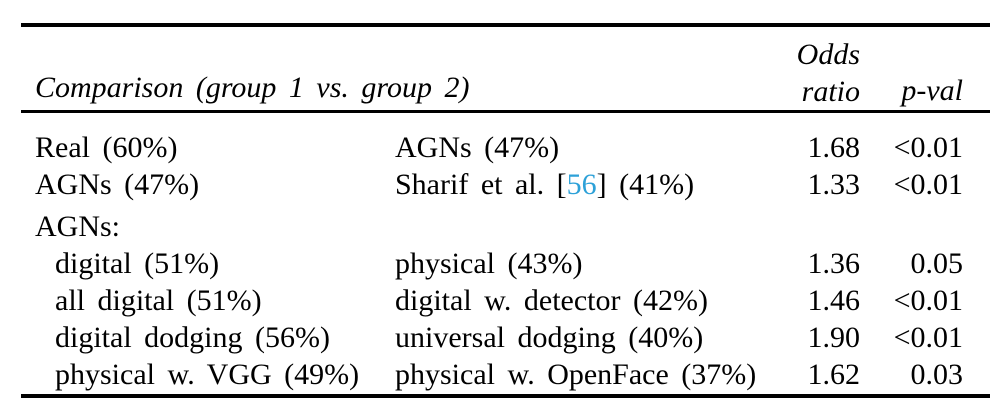 The image size is (996, 417). I want to click on table-row-digital-vs-physical: digital (51%) physical (43%) 1.36 0.05, so click(499, 263).